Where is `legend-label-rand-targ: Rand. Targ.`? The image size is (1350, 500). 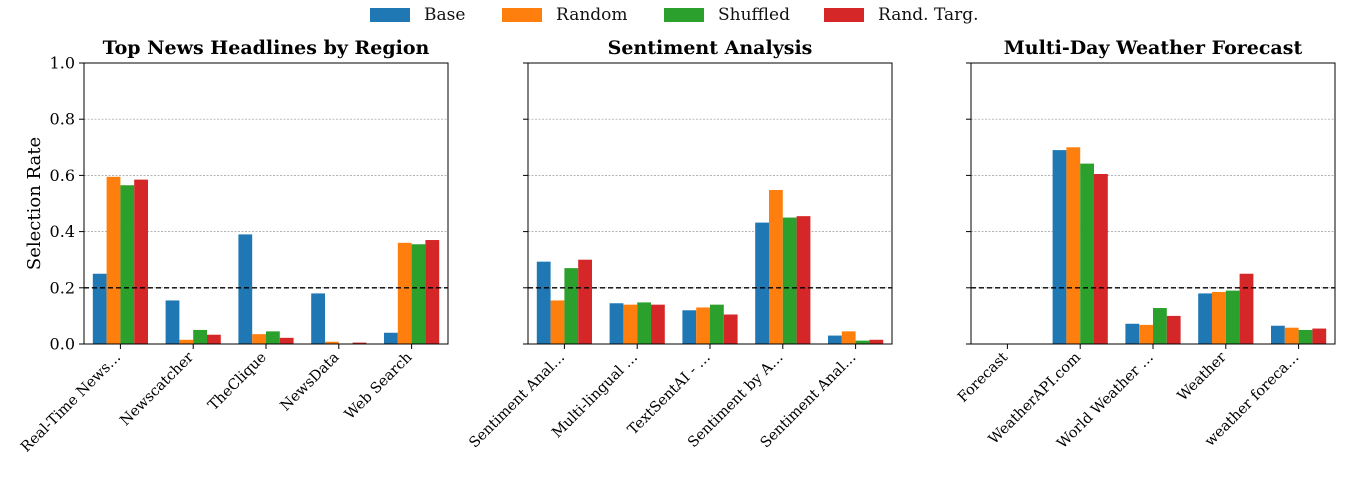
legend-label-rand-targ: Rand. Targ. is located at coordinates (928, 15).